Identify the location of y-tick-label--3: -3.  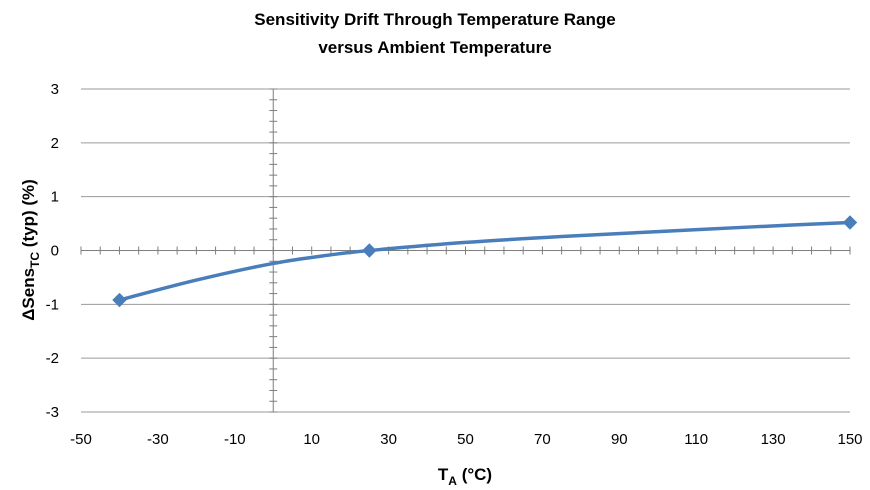
(52, 412).